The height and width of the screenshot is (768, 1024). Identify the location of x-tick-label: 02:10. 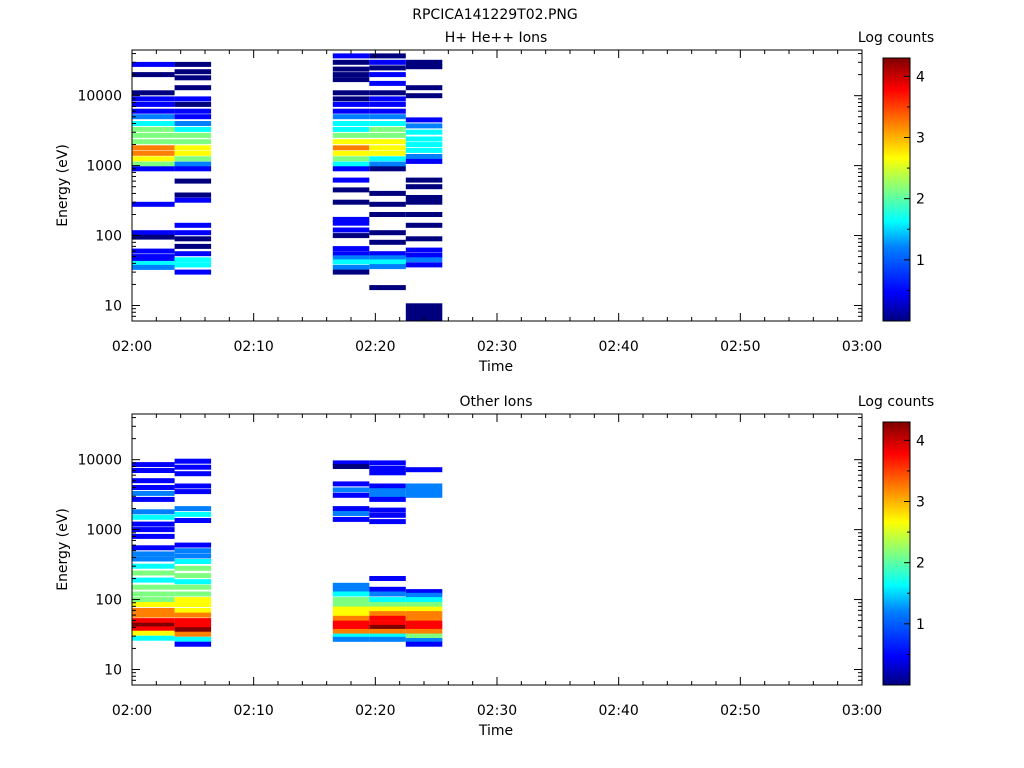
(253, 711).